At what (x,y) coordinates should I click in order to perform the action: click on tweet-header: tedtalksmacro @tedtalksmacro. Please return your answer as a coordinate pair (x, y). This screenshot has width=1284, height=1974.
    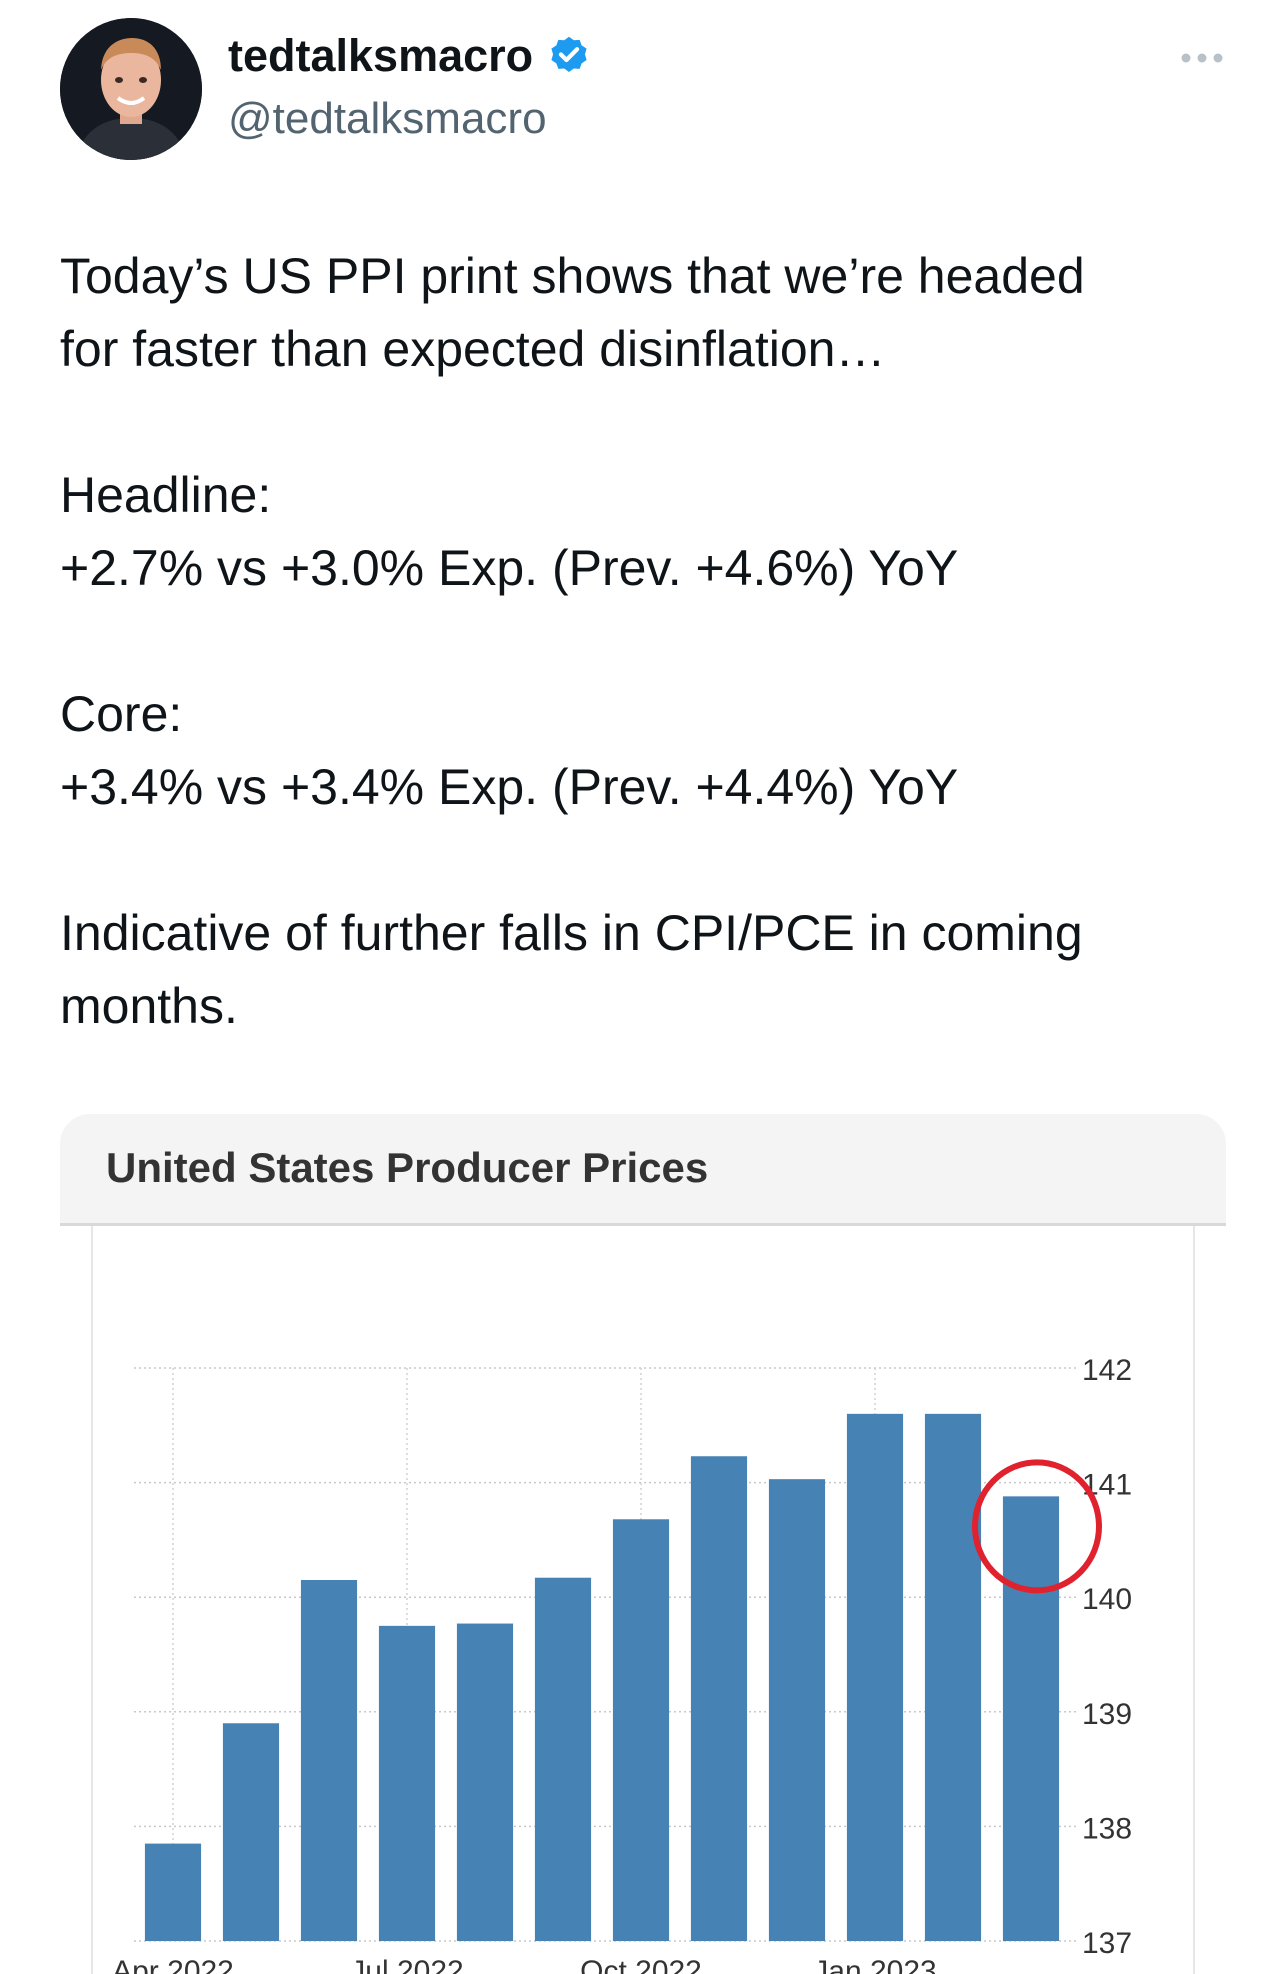
    Looking at the image, I should click on (642, 90).